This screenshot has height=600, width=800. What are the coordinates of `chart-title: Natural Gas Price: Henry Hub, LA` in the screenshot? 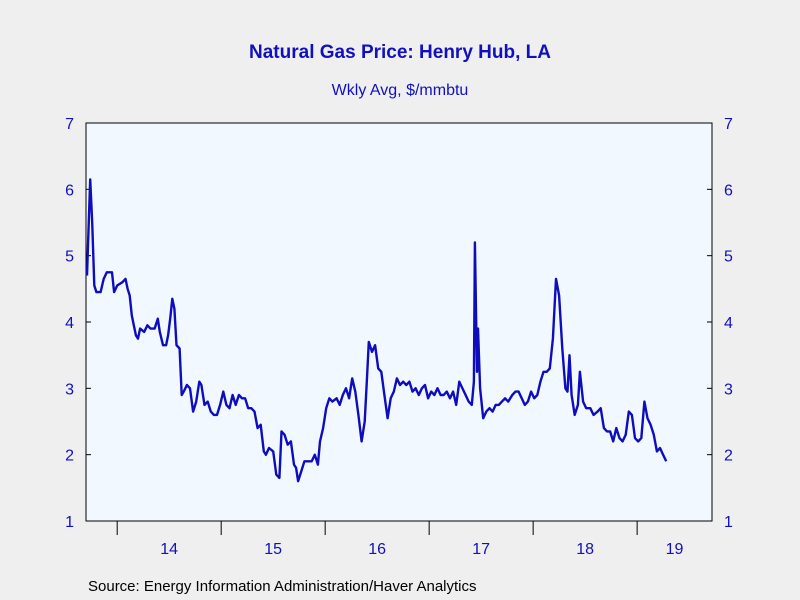 It's located at (400, 52).